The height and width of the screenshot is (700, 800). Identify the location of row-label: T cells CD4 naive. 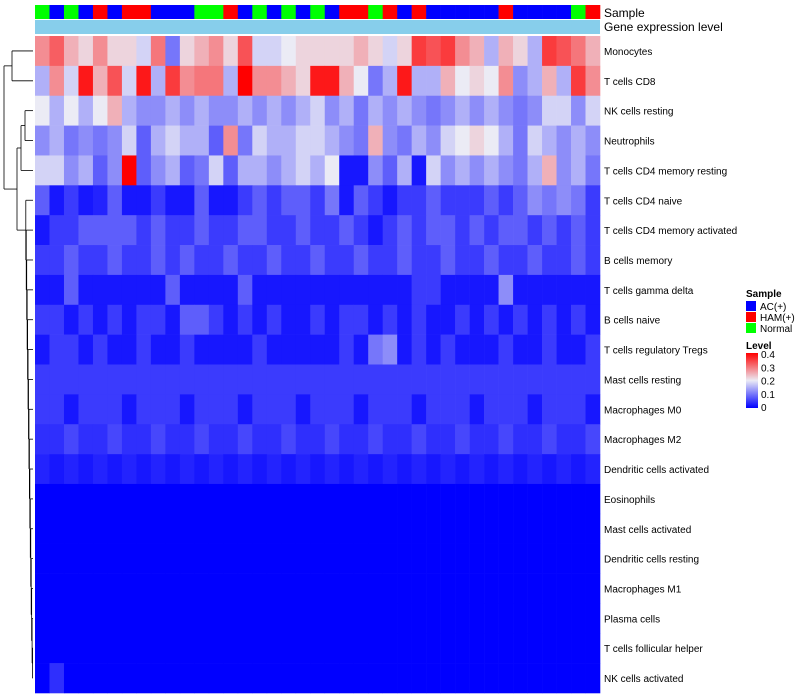
(643, 201).